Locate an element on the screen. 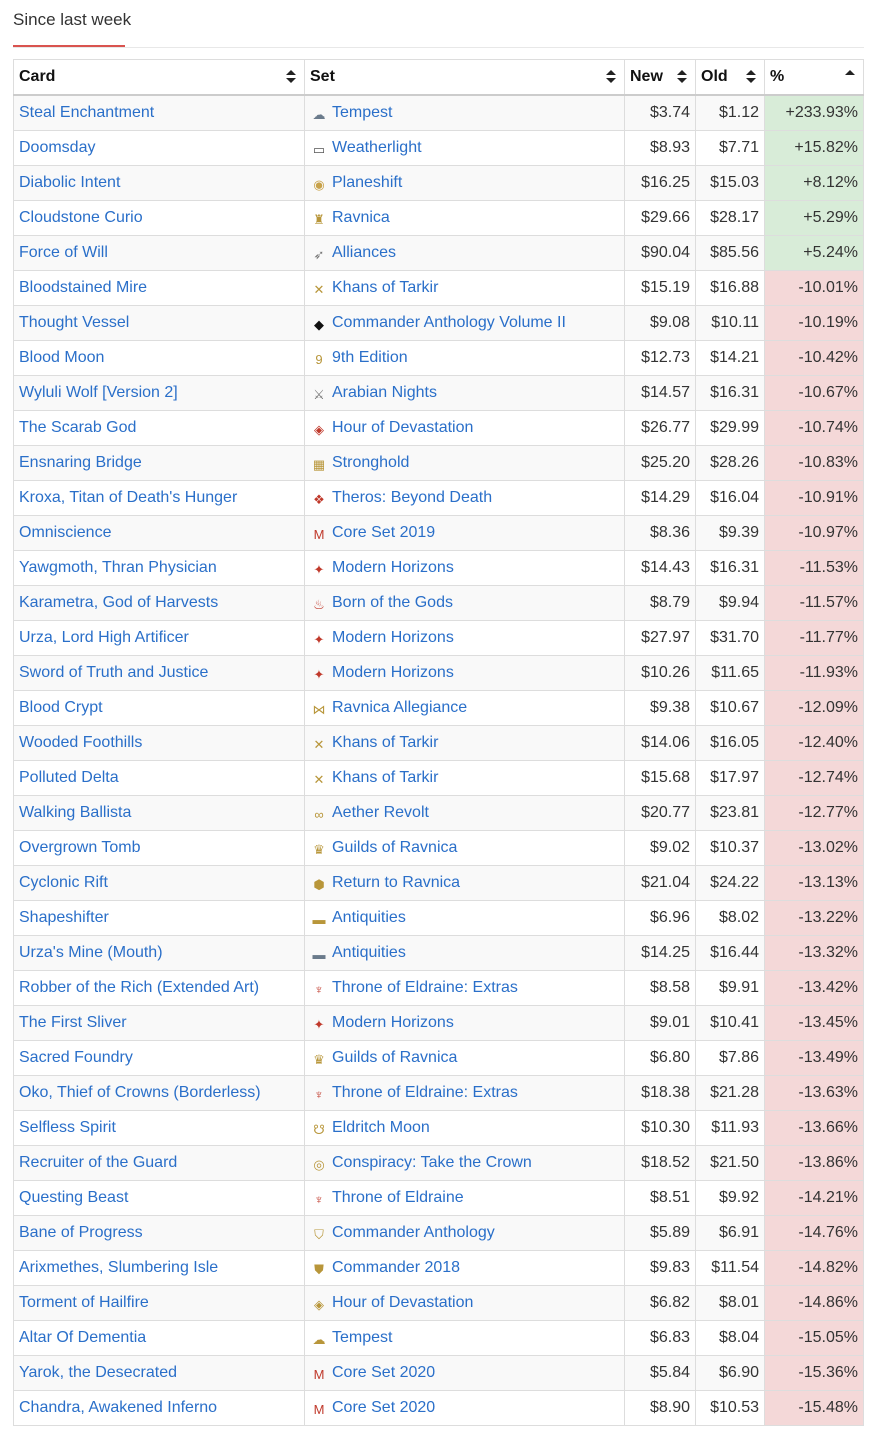 The height and width of the screenshot is (1433, 879). card-link: Wooded Foothills is located at coordinates (81, 742).